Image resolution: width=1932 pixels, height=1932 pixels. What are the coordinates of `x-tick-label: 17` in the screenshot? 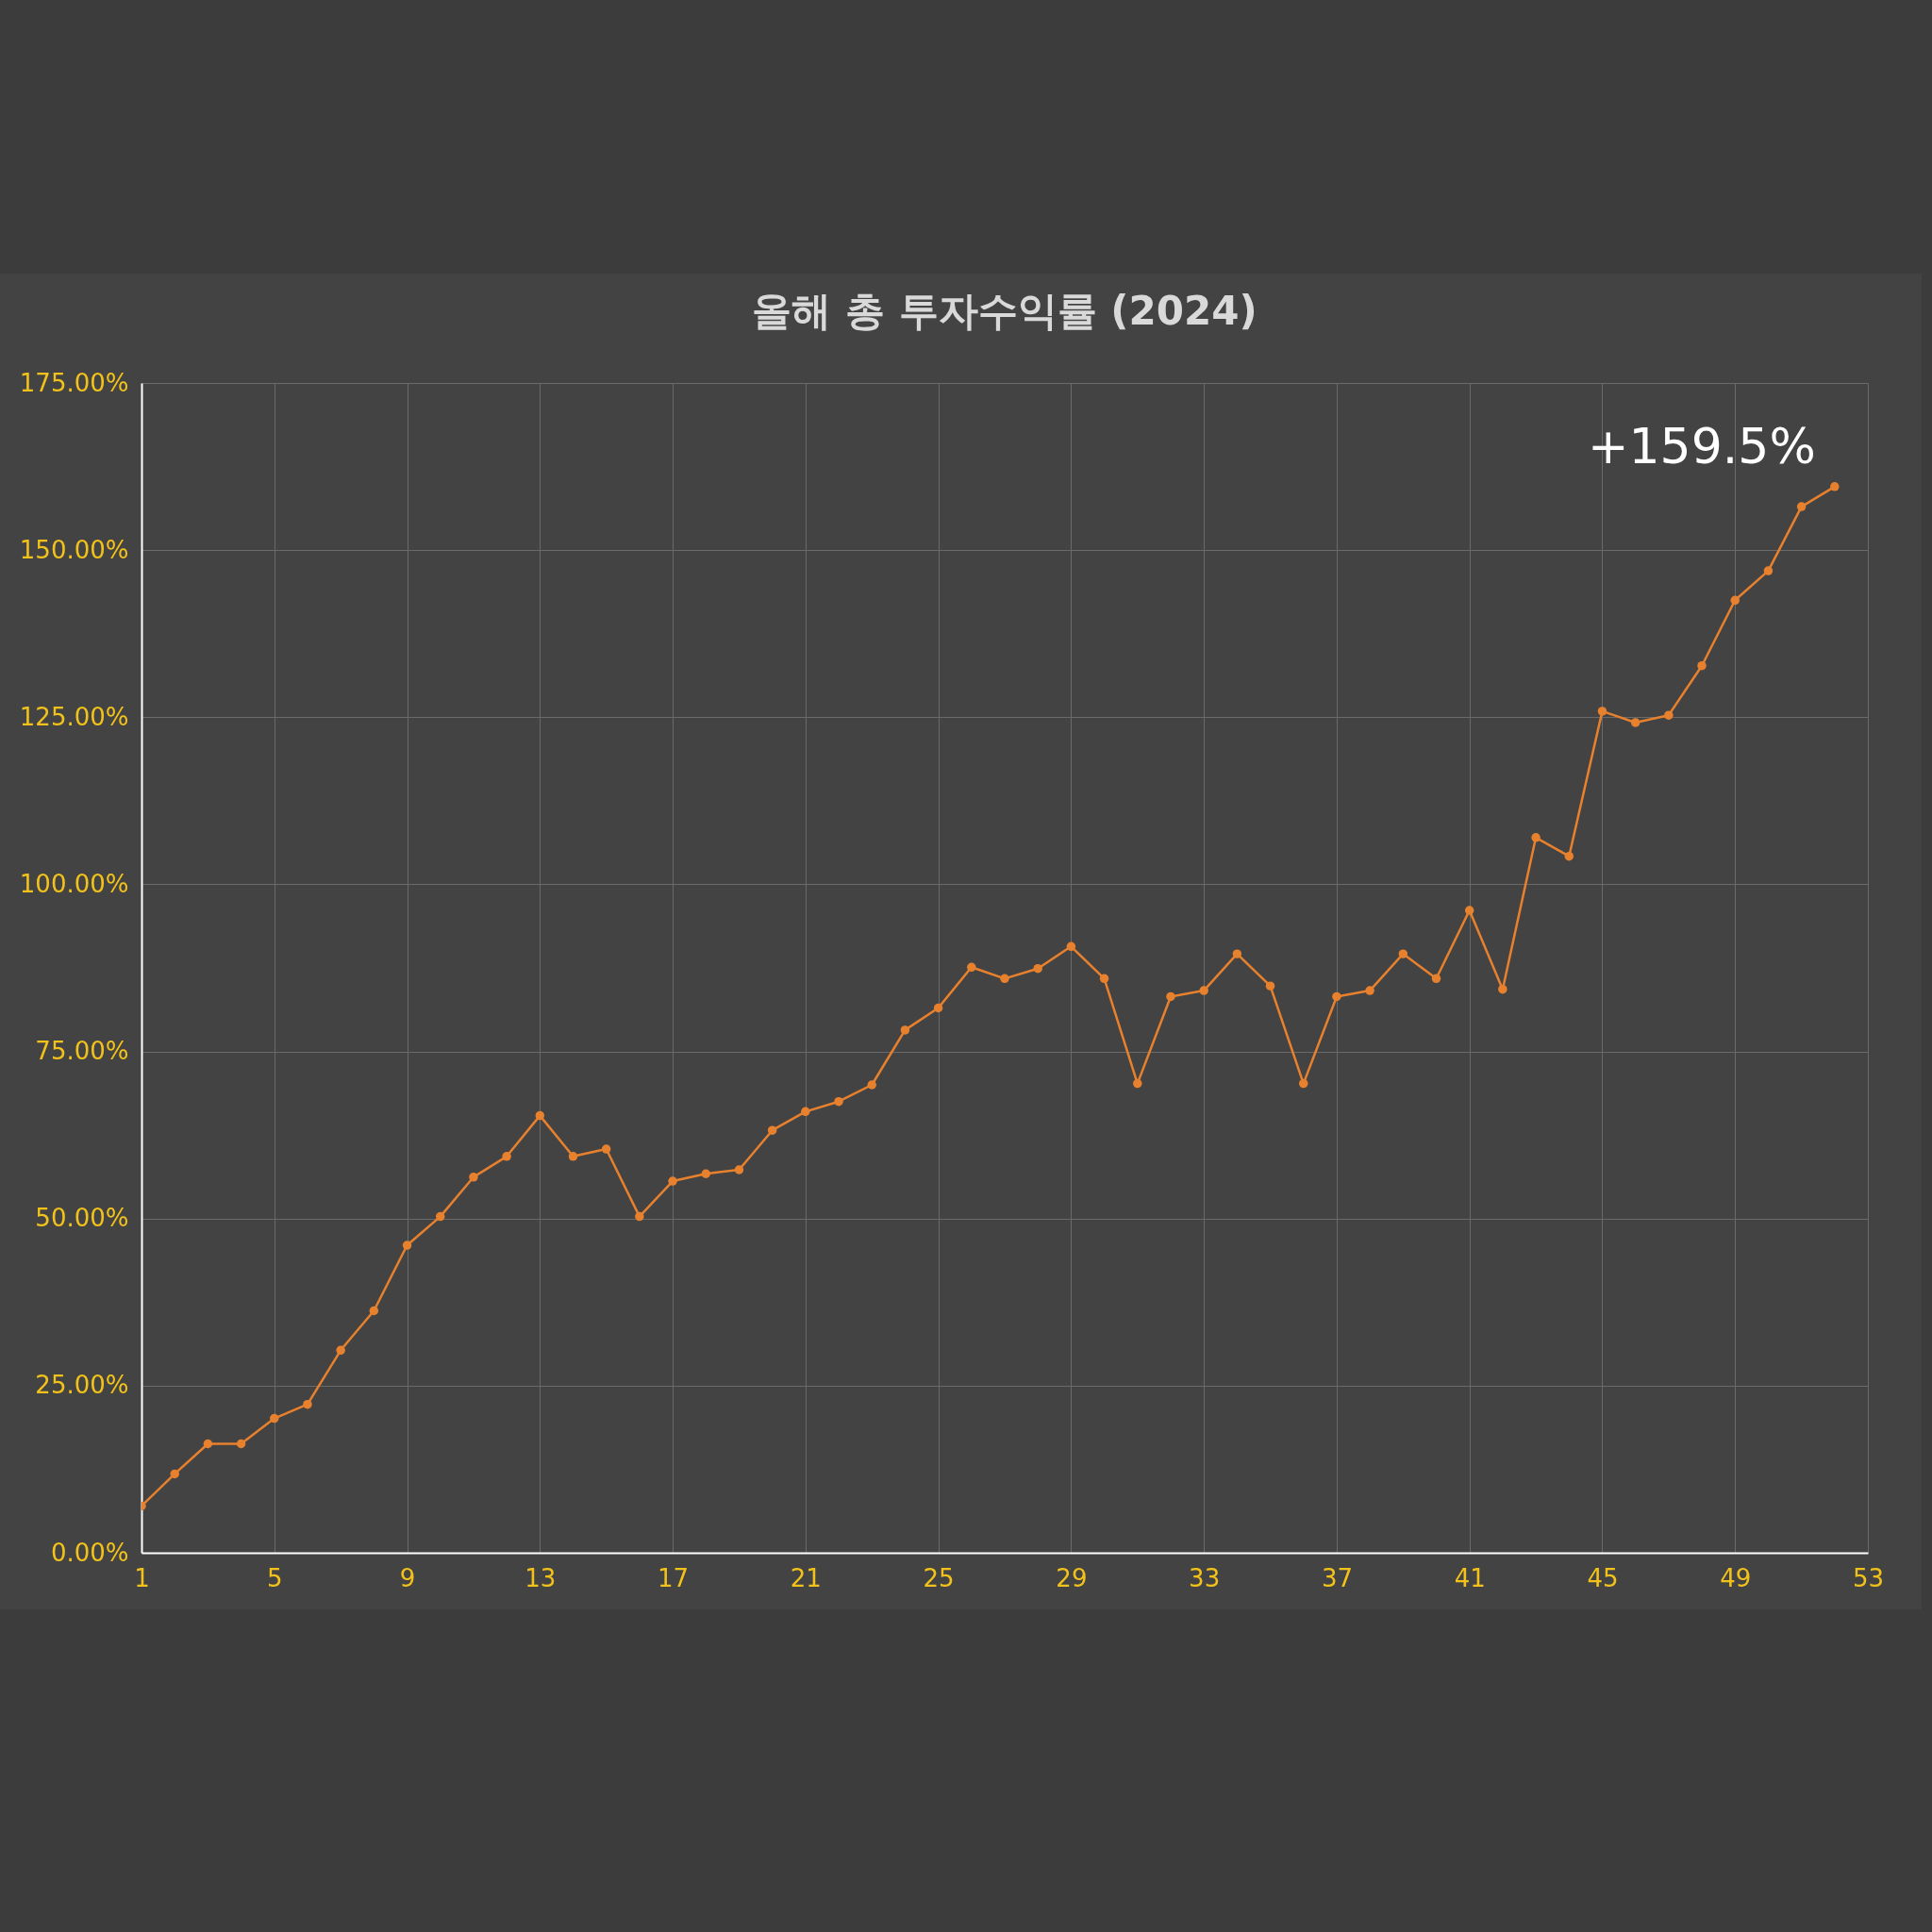 It's located at (674, 1577).